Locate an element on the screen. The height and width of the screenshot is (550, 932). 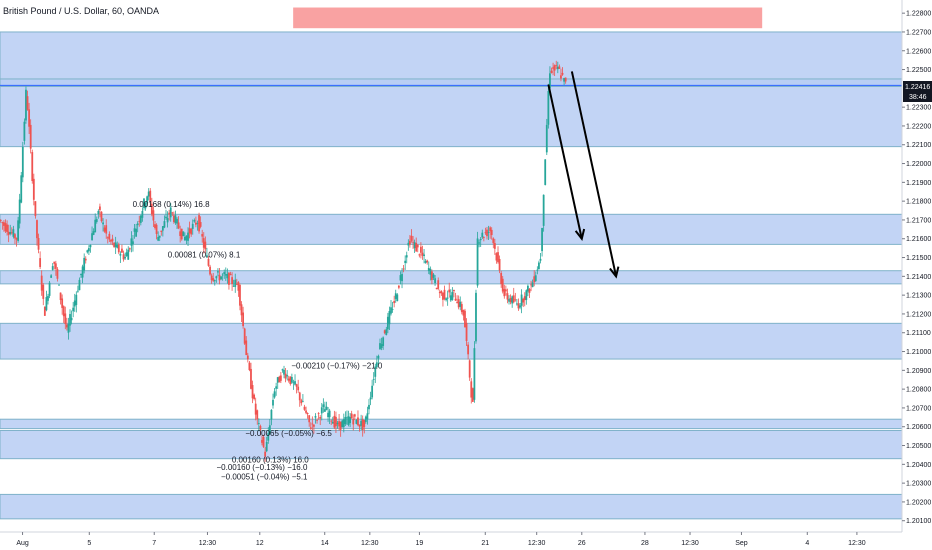
measure-label: −0.00051 (−0.04%) −5.1 is located at coordinates (264, 476).